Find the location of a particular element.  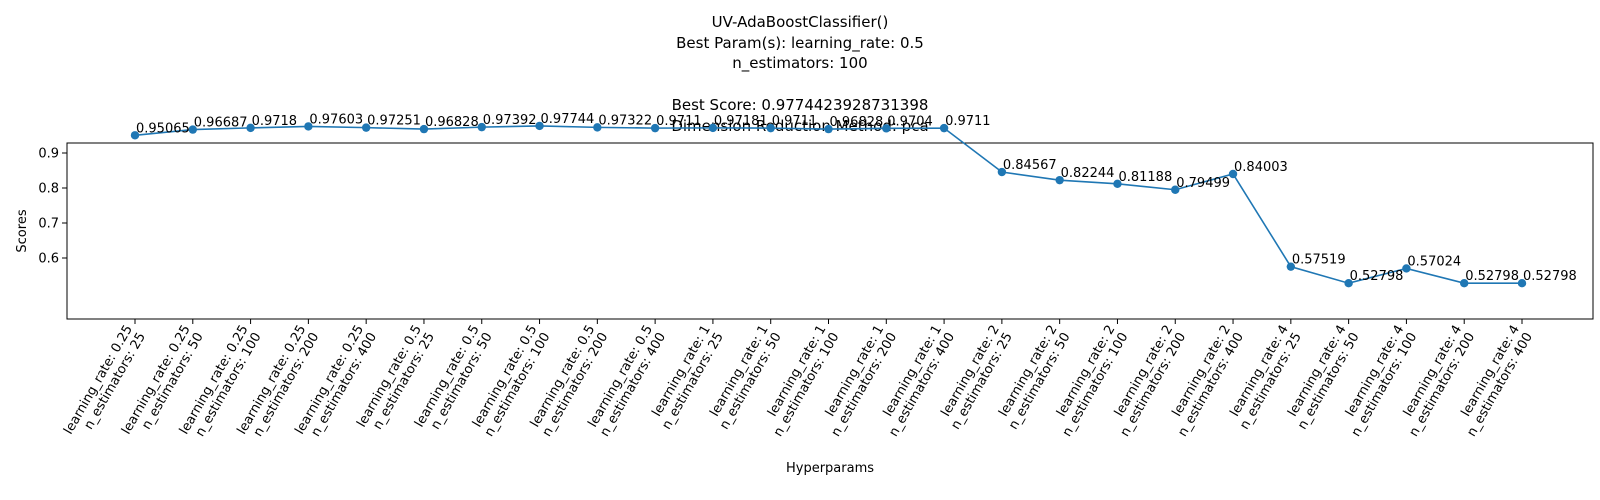

title-line-2: Best Param(s): learning_rate: 0.5 is located at coordinates (800, 42).